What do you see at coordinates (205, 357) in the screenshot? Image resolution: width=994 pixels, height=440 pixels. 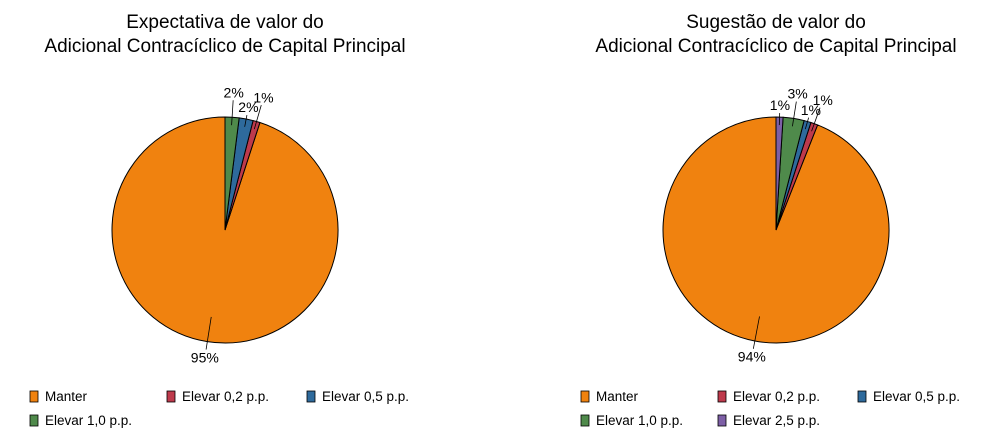 I see `data-label: 95%` at bounding box center [205, 357].